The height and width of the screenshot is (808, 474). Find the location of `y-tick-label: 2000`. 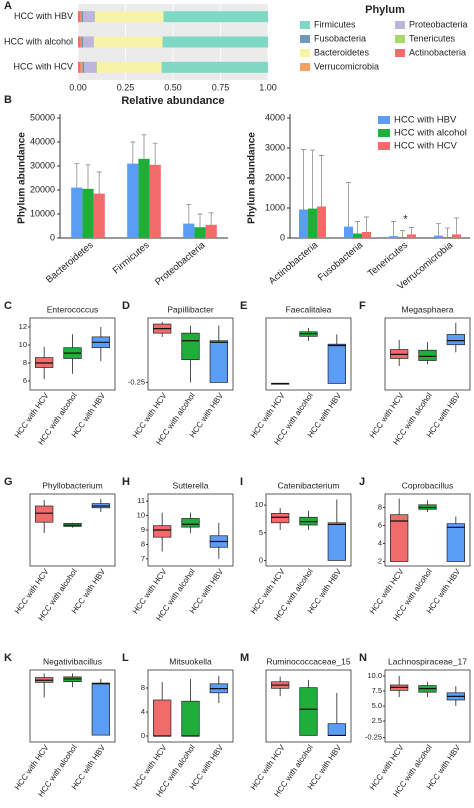

y-tick-label: 2000 is located at coordinates (275, 177).